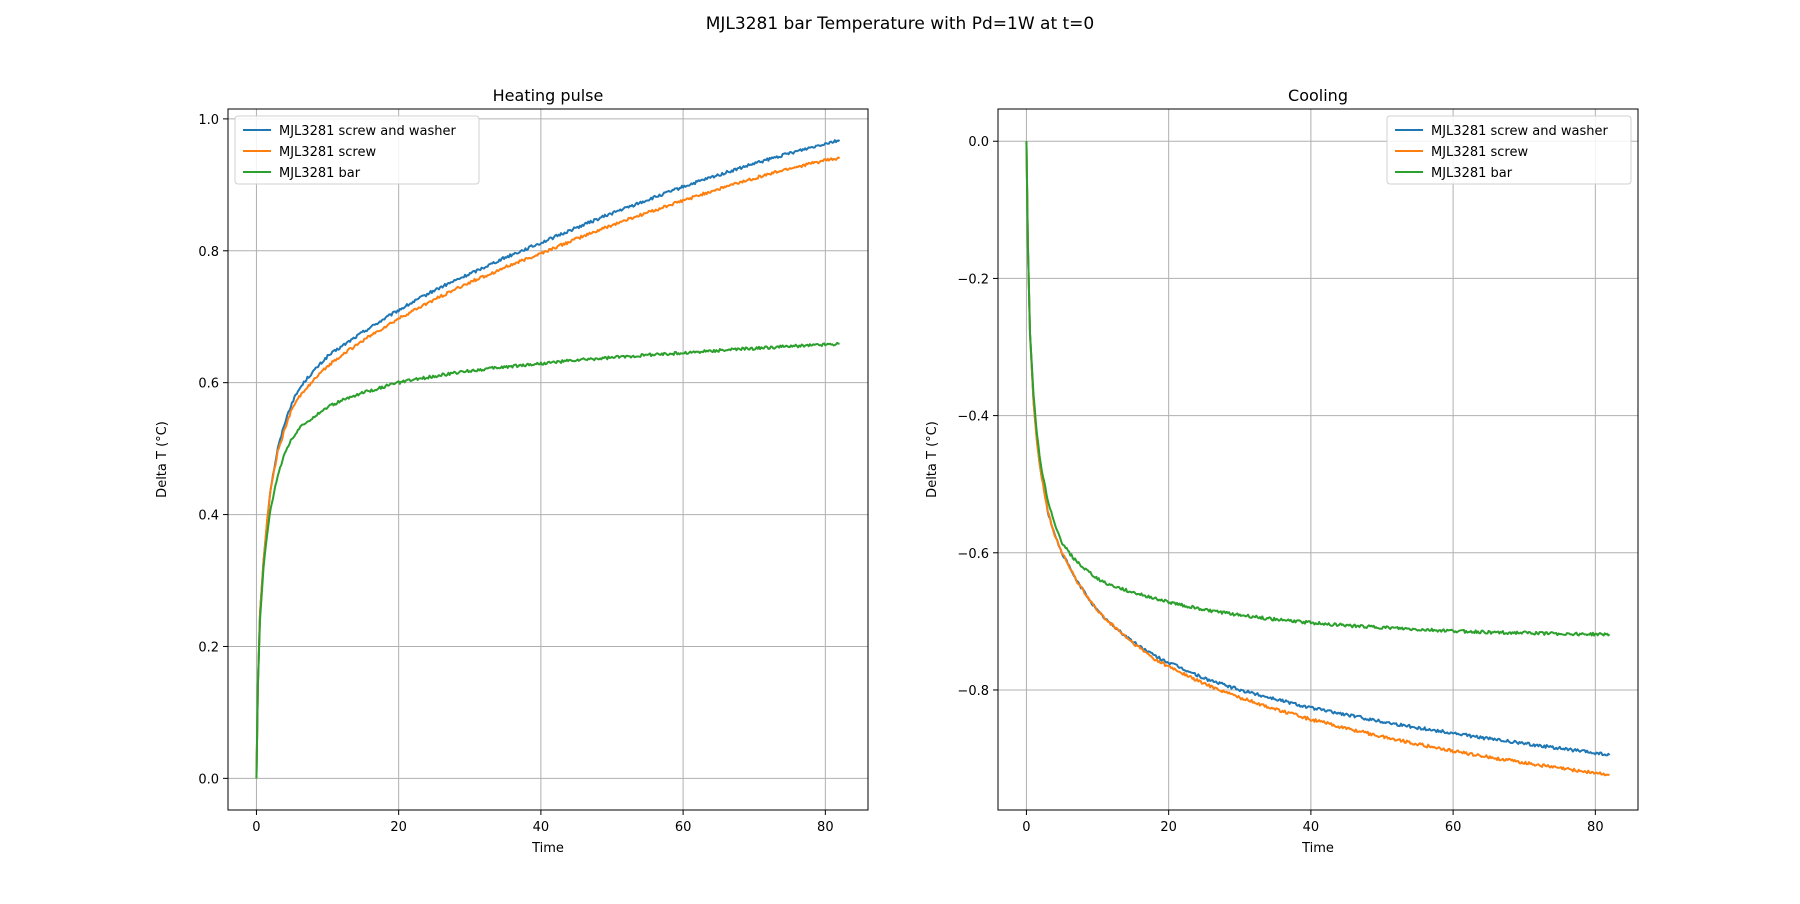 This screenshot has height=904, width=1800. What do you see at coordinates (973, 279) in the screenshot?
I see `y-tick-label: −0.2` at bounding box center [973, 279].